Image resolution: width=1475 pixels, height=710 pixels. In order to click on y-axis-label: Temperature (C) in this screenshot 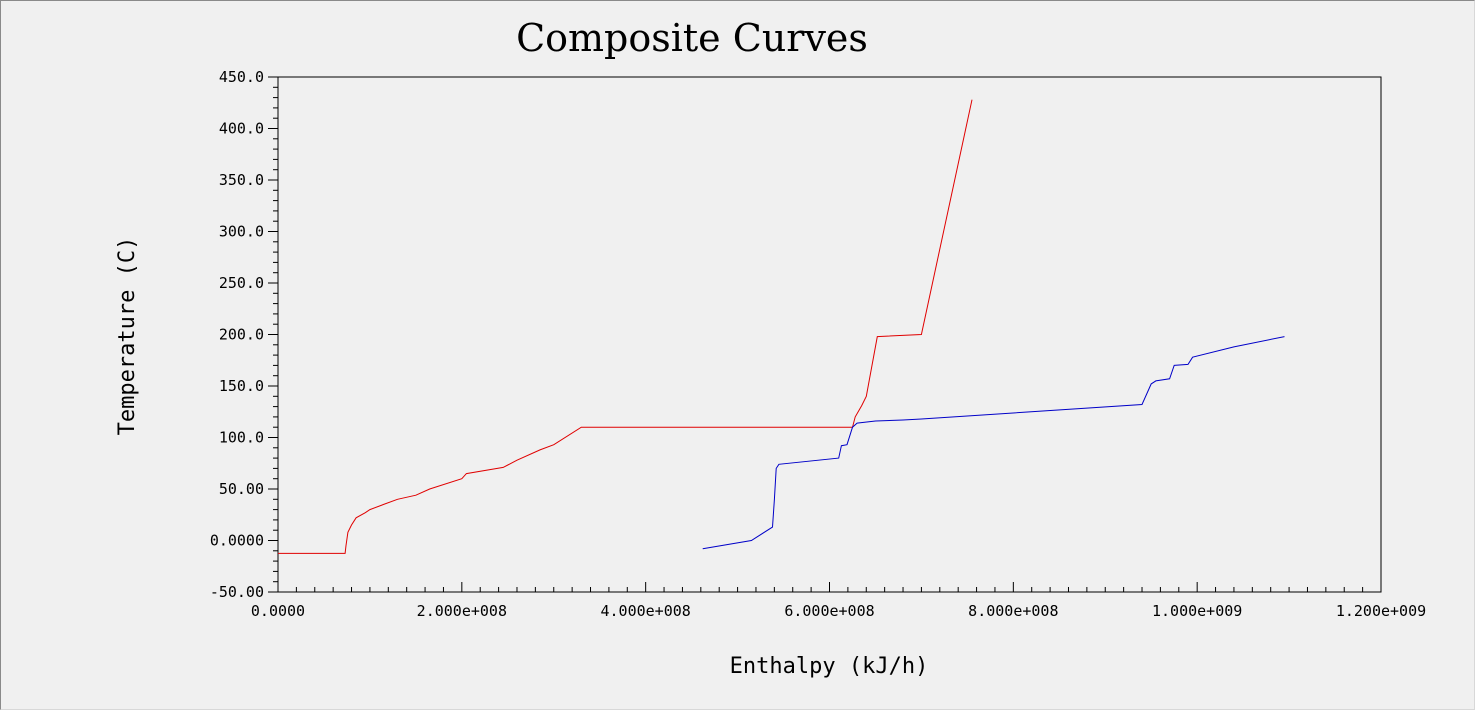, I will do `click(127, 336)`.